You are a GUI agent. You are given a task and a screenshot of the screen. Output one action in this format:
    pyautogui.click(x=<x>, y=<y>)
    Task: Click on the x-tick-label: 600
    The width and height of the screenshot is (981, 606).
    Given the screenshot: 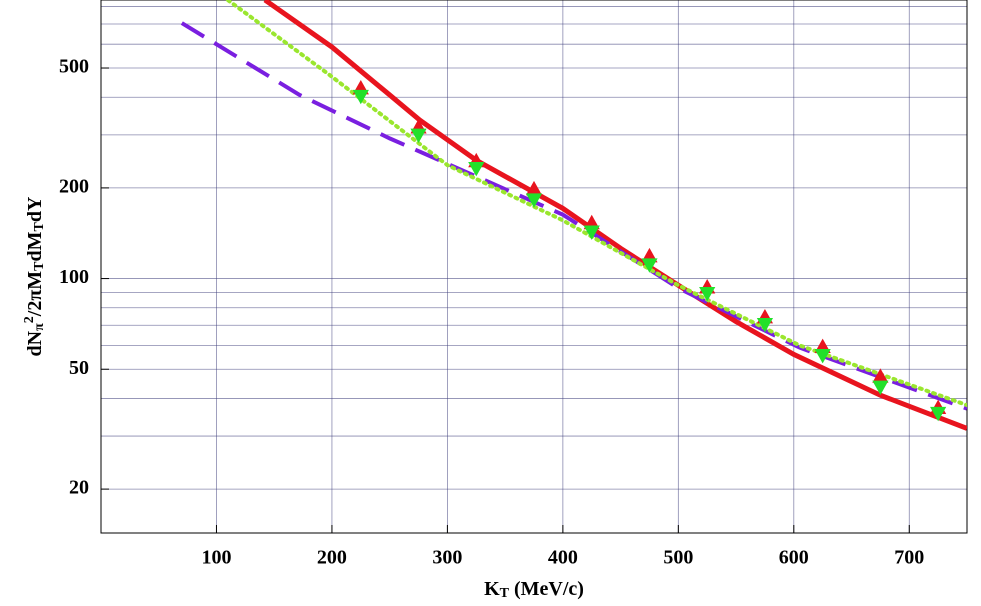 What is the action you would take?
    pyautogui.click(x=794, y=558)
    